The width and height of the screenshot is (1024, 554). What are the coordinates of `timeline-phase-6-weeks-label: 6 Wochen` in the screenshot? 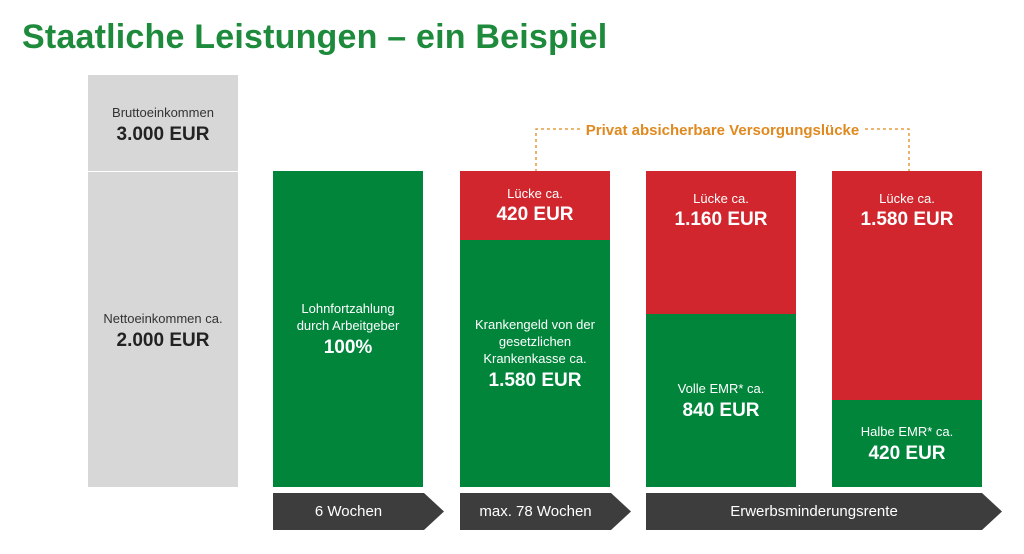 It's located at (348, 511).